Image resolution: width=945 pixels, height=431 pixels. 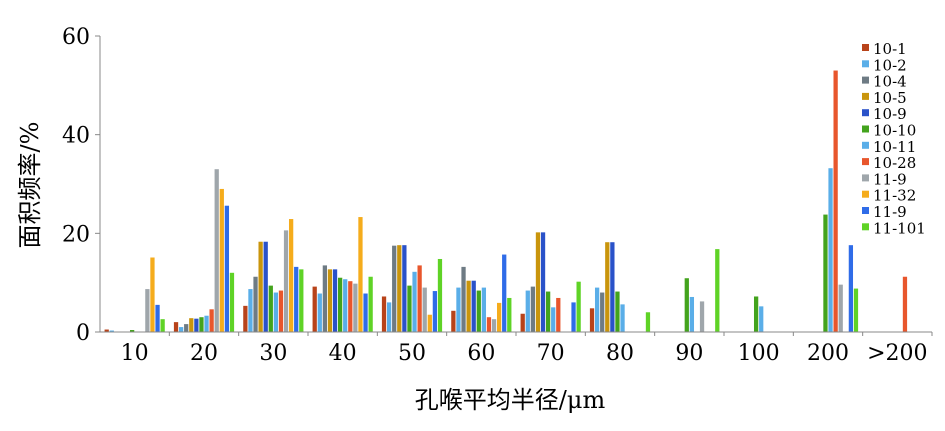 I want to click on legend-label: 10-11, so click(x=894, y=147).